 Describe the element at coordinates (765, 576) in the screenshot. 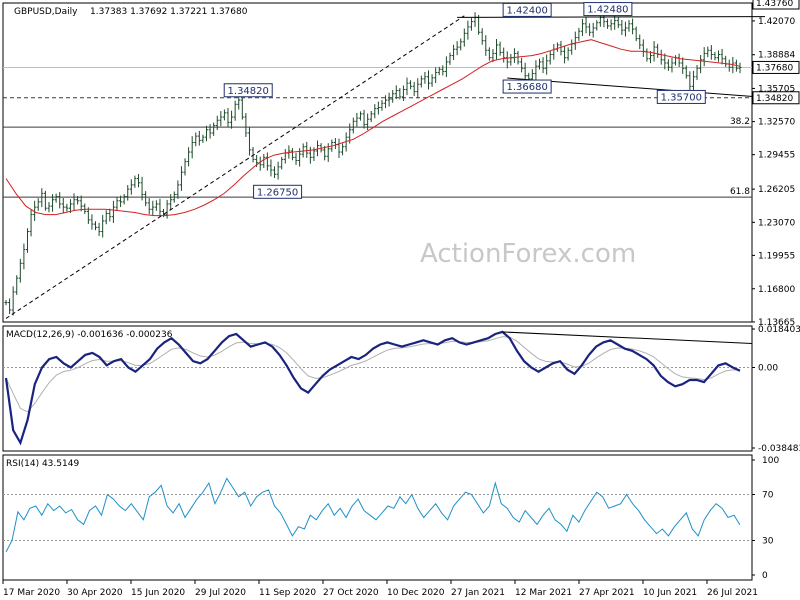

I see `rsi-tick-label: 0` at that location.